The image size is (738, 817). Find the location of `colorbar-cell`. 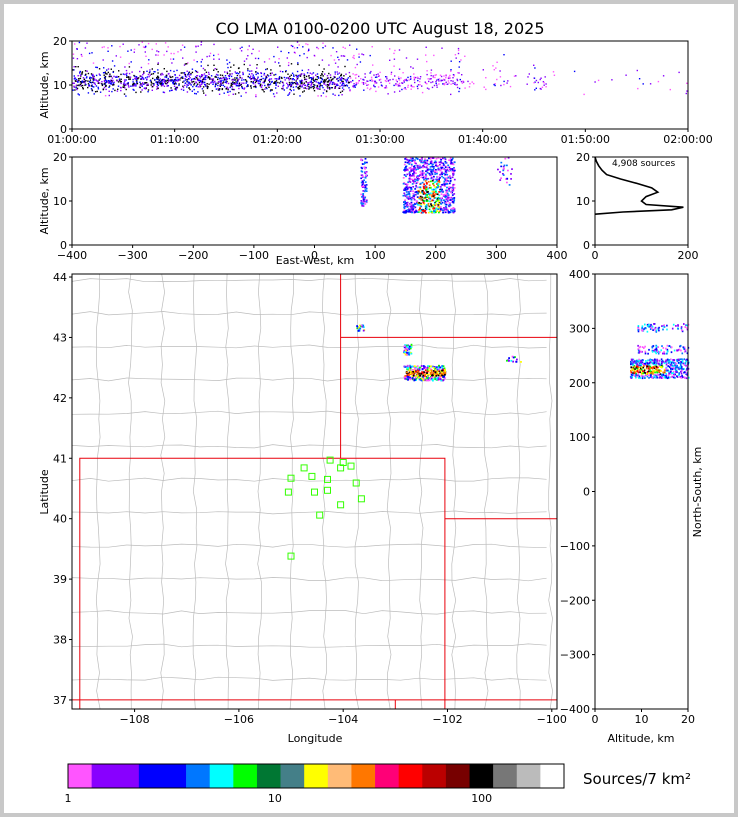

colorbar-cell is located at coordinates (150, 776).